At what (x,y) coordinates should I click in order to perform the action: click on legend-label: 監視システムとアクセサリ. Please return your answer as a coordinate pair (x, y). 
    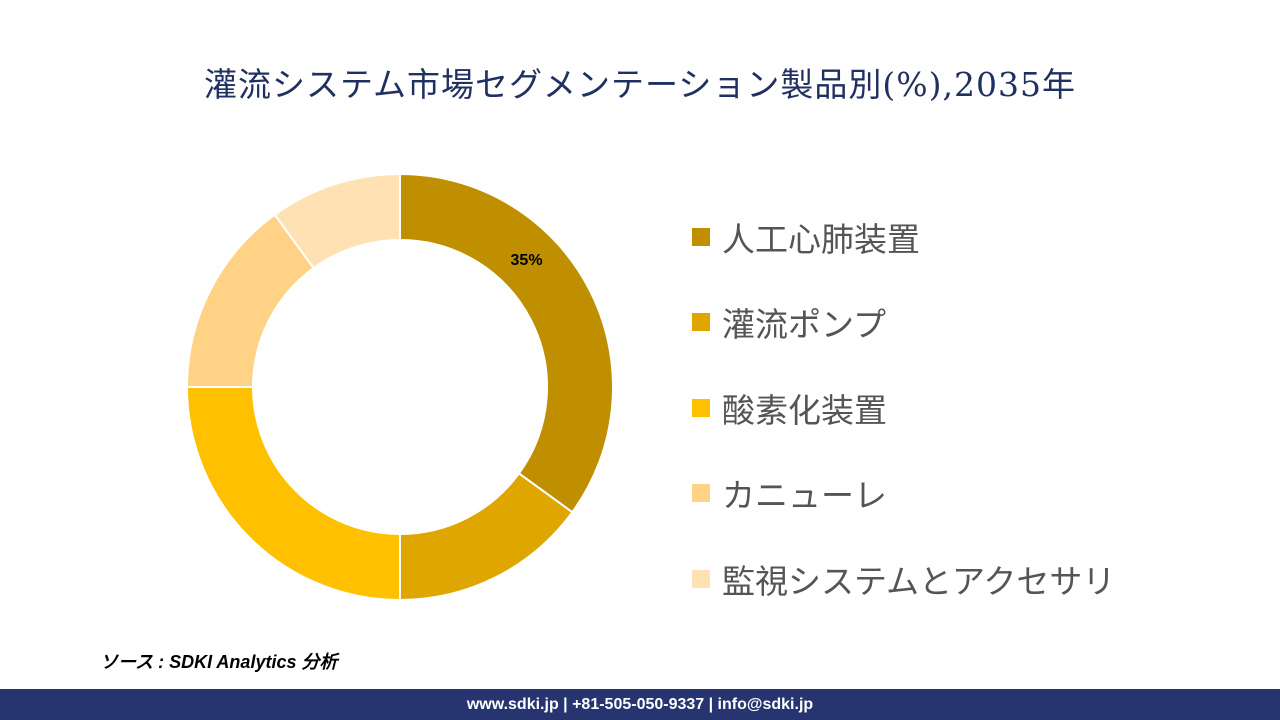
    Looking at the image, I should click on (919, 581).